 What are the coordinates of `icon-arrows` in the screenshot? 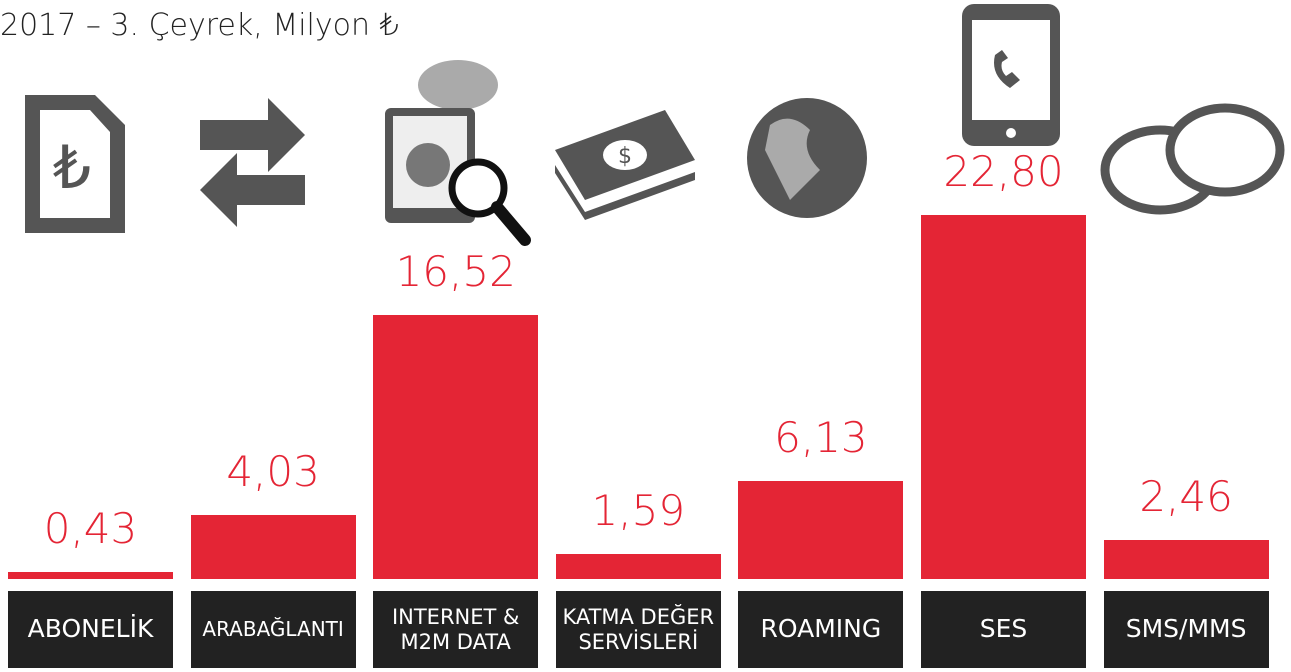 It's located at (252, 162).